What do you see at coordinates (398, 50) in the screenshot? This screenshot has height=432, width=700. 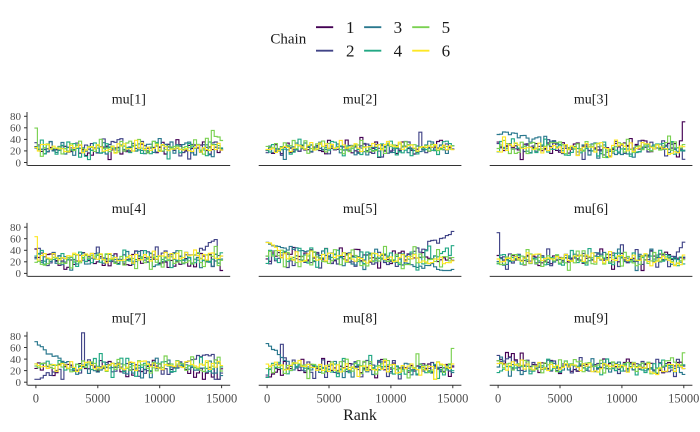 I see `svg-text: 4` at bounding box center [398, 50].